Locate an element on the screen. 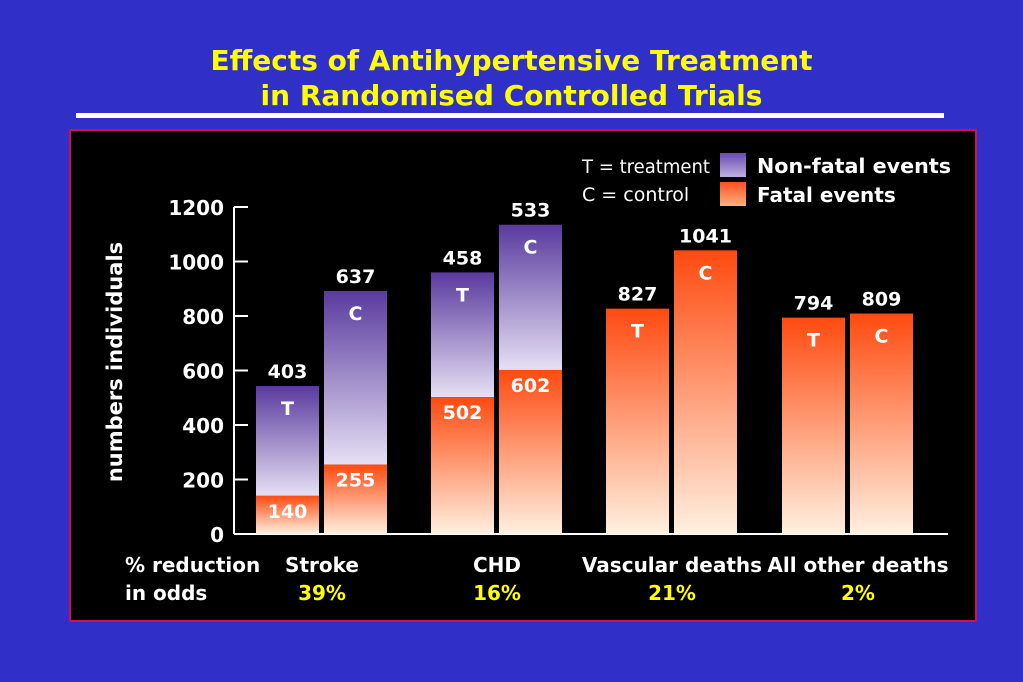 The image size is (1023, 682). legend-swatch-nonfatal is located at coordinates (733, 165).